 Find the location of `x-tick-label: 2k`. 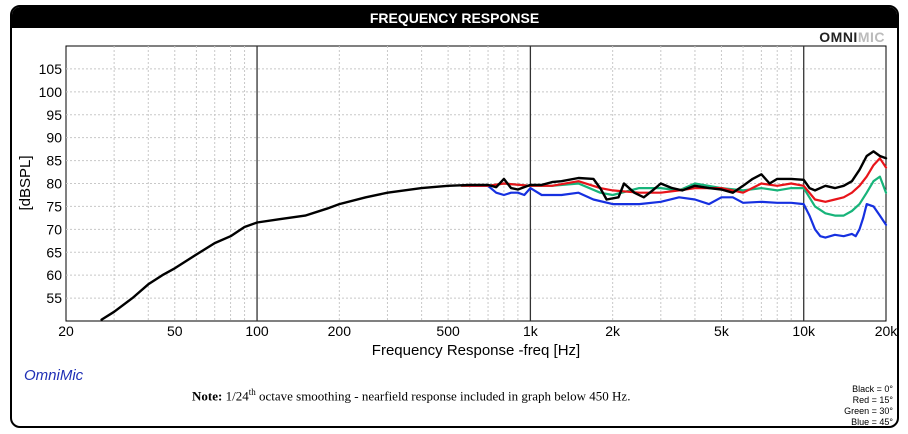

x-tick-label: 2k is located at coordinates (613, 331).